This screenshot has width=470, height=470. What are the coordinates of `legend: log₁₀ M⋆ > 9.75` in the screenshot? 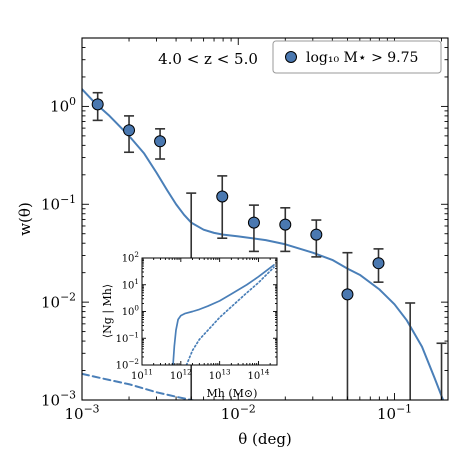 It's located at (357, 57).